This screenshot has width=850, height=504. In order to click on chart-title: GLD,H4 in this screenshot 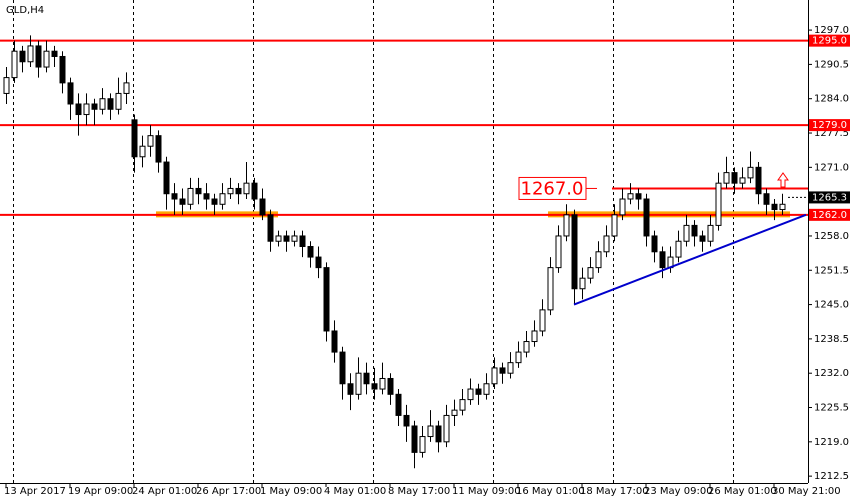, I will do `click(25, 10)`.